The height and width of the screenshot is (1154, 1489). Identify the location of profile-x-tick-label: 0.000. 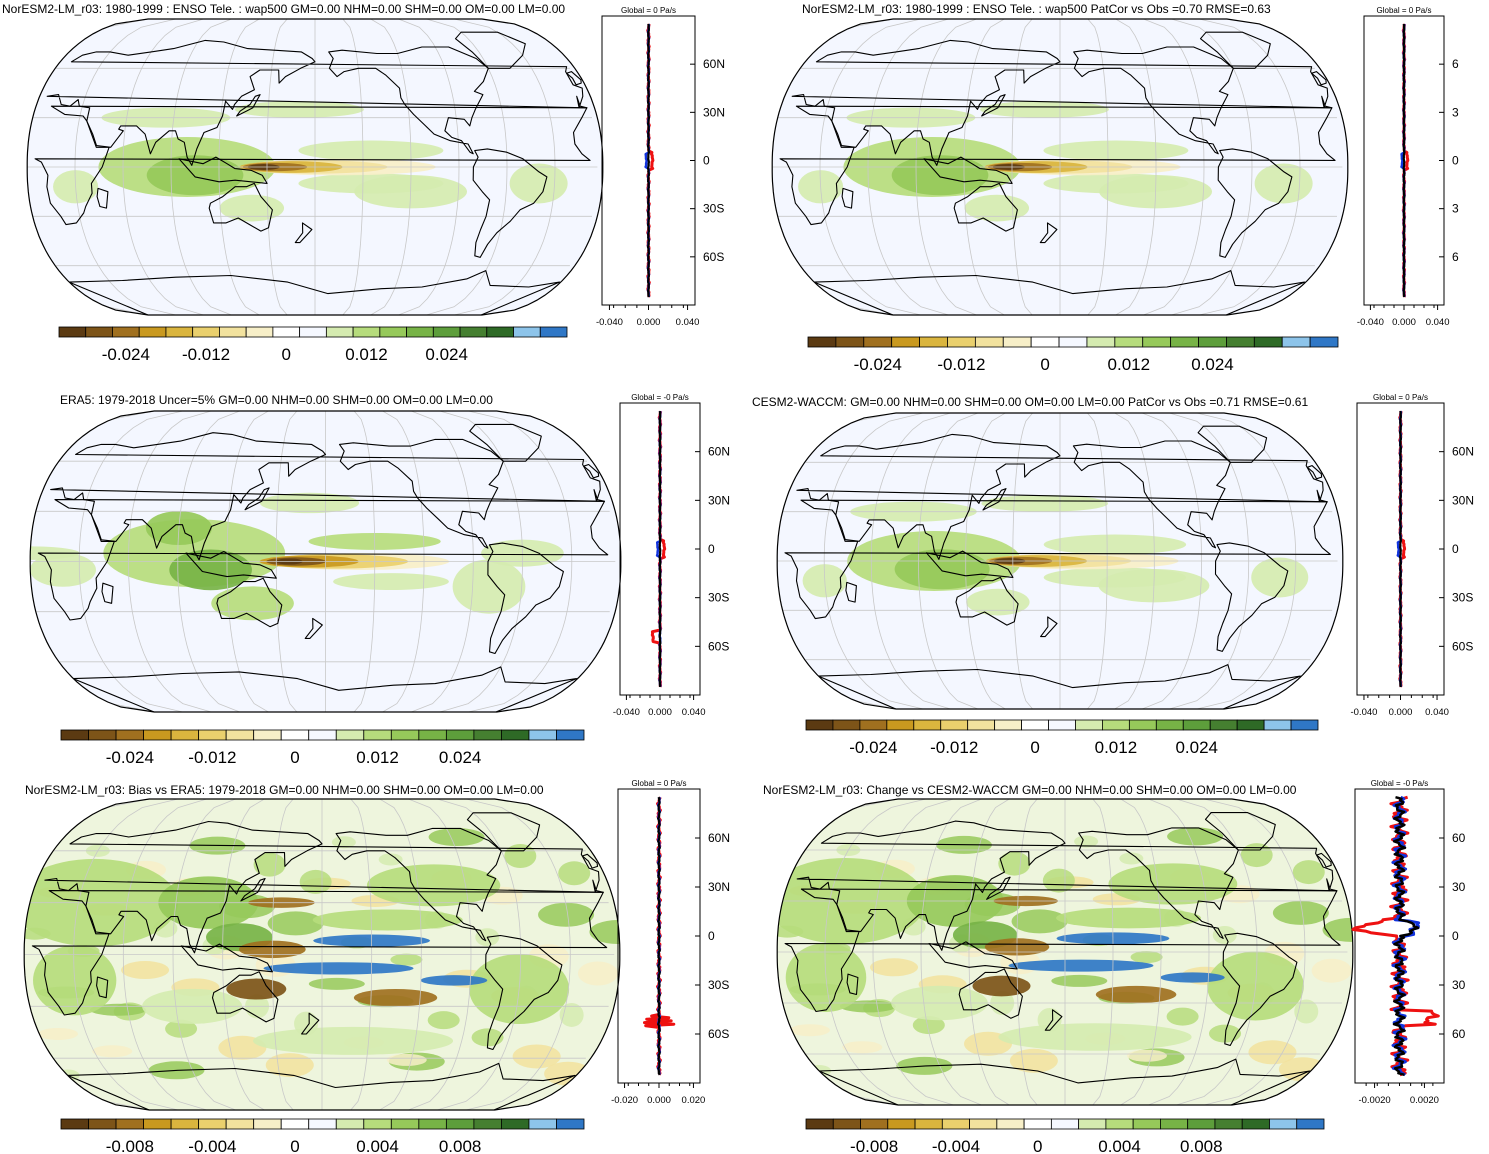
(1401, 712).